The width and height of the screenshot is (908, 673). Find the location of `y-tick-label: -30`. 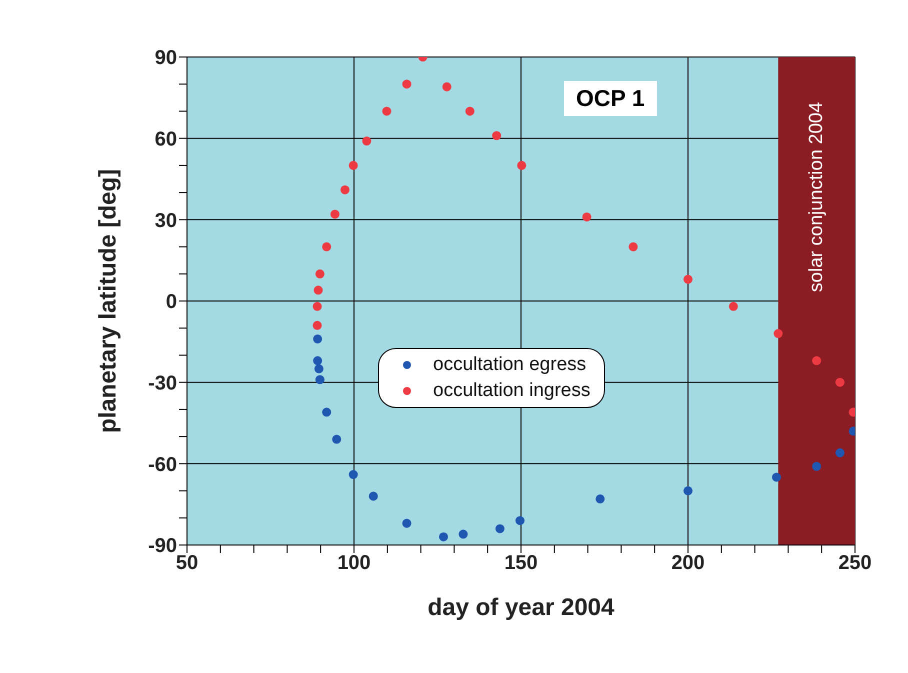

y-tick-label: -30 is located at coordinates (162, 383).